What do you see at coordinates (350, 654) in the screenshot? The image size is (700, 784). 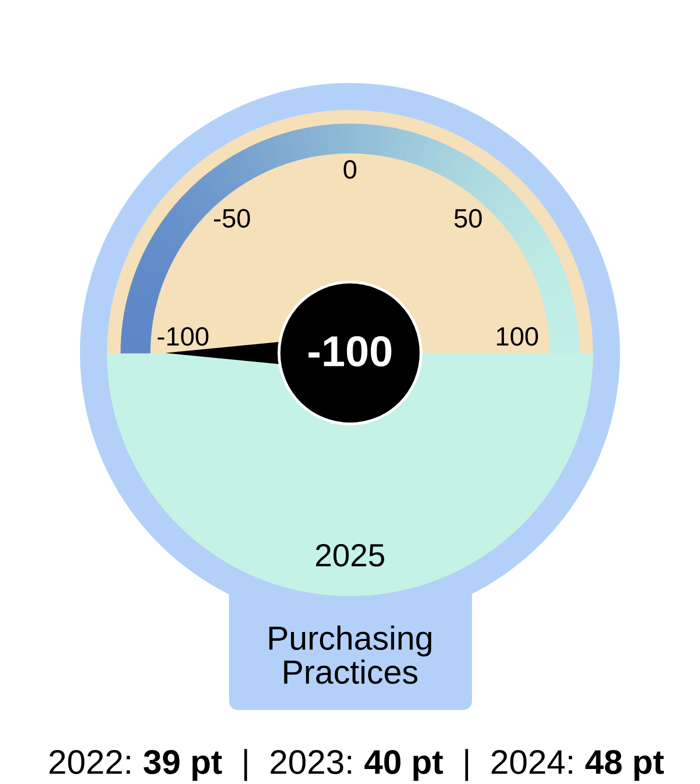 I see `text: Purchasing Practices` at bounding box center [350, 654].